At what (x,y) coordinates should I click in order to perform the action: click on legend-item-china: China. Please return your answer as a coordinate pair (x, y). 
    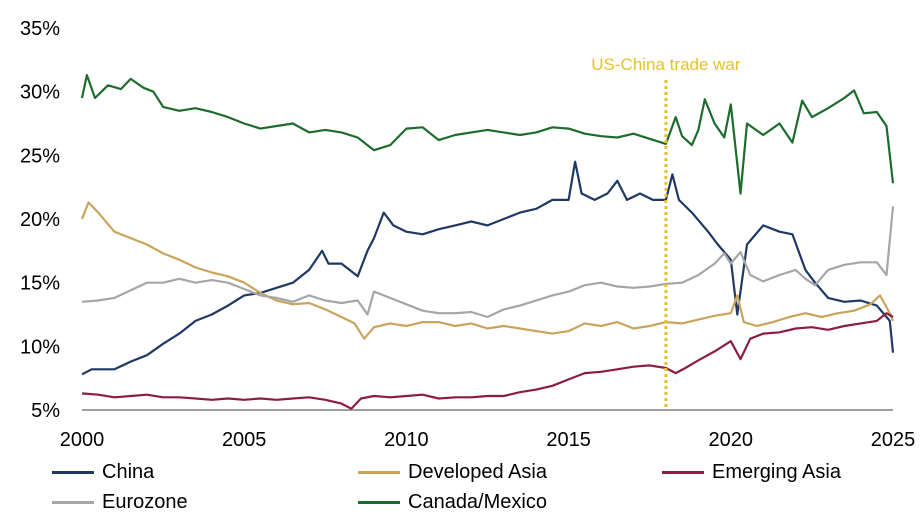
    Looking at the image, I should click on (103, 472).